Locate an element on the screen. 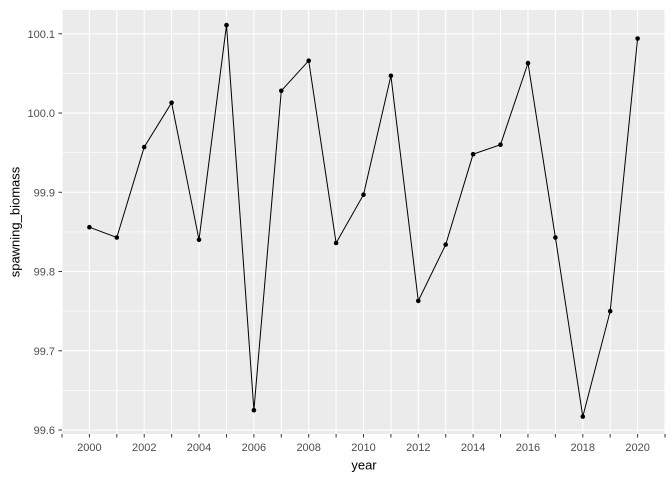 The width and height of the screenshot is (672, 480). y-tick-label: 99.8 is located at coordinates (44, 273).